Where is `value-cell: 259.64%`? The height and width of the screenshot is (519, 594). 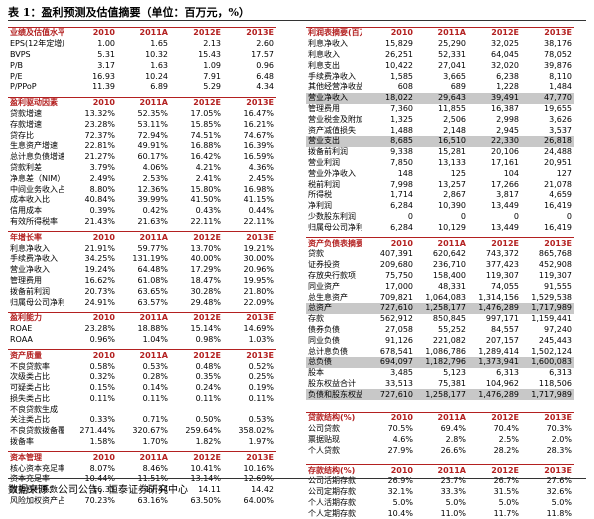
value-cell: 259.64% is located at coordinates (203, 431).